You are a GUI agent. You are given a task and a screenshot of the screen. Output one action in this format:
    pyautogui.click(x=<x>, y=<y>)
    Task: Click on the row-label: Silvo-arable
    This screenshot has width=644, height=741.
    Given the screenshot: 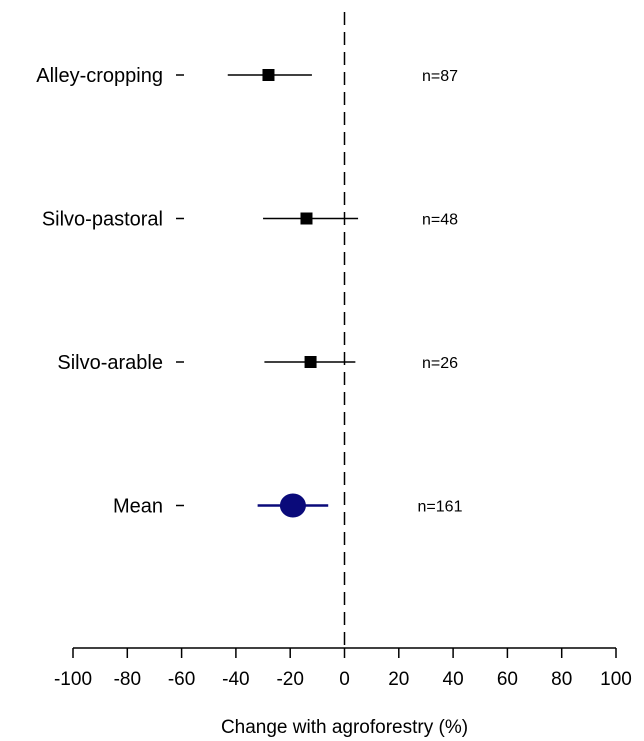 What is the action you would take?
    pyautogui.click(x=110, y=363)
    